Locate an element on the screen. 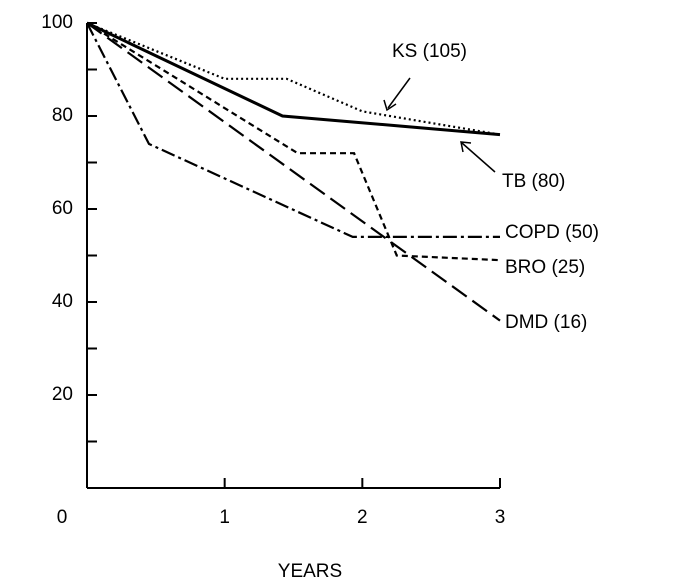 This screenshot has height=584, width=691. series-label: TB (80) is located at coordinates (533, 181).